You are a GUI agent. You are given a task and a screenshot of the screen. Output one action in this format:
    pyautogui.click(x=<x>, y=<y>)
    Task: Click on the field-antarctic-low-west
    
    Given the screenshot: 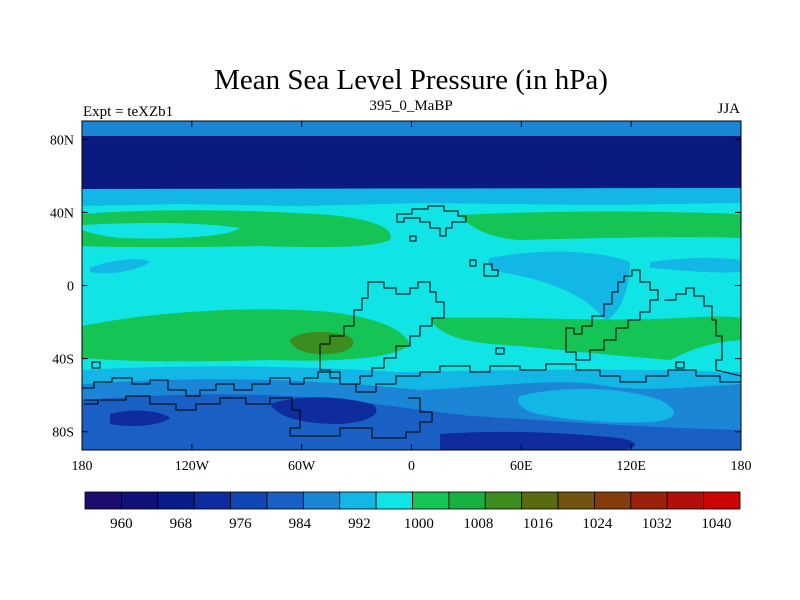 What is the action you would take?
    pyautogui.click(x=140, y=418)
    